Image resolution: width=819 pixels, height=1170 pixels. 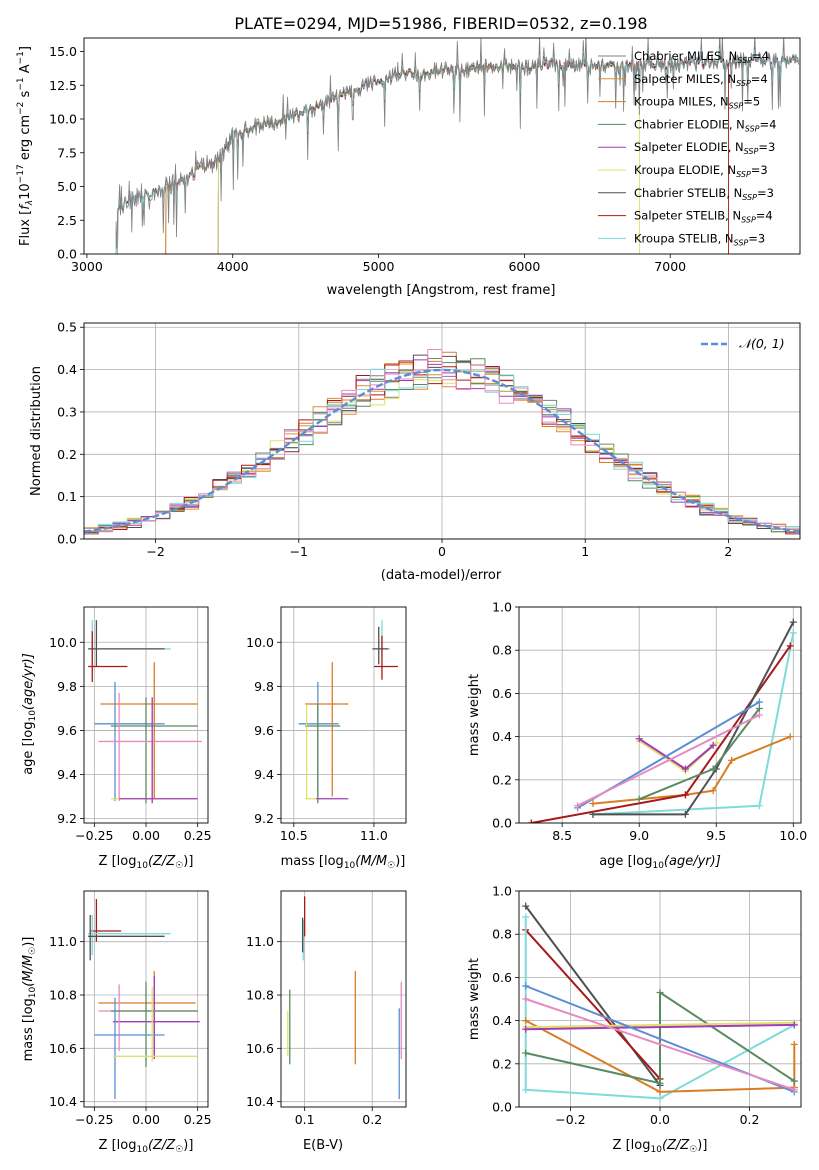 I want to click on age-vs-mass-panel: 10.5 11.0 9.2 9.4 9.6 9.8 10.0, so click(x=326, y=724).